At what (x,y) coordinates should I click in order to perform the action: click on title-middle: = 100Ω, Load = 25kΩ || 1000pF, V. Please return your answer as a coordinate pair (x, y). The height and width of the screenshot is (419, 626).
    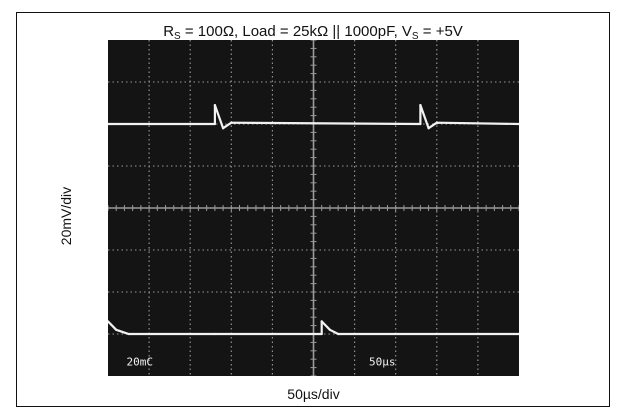
    Looking at the image, I should click on (296, 31).